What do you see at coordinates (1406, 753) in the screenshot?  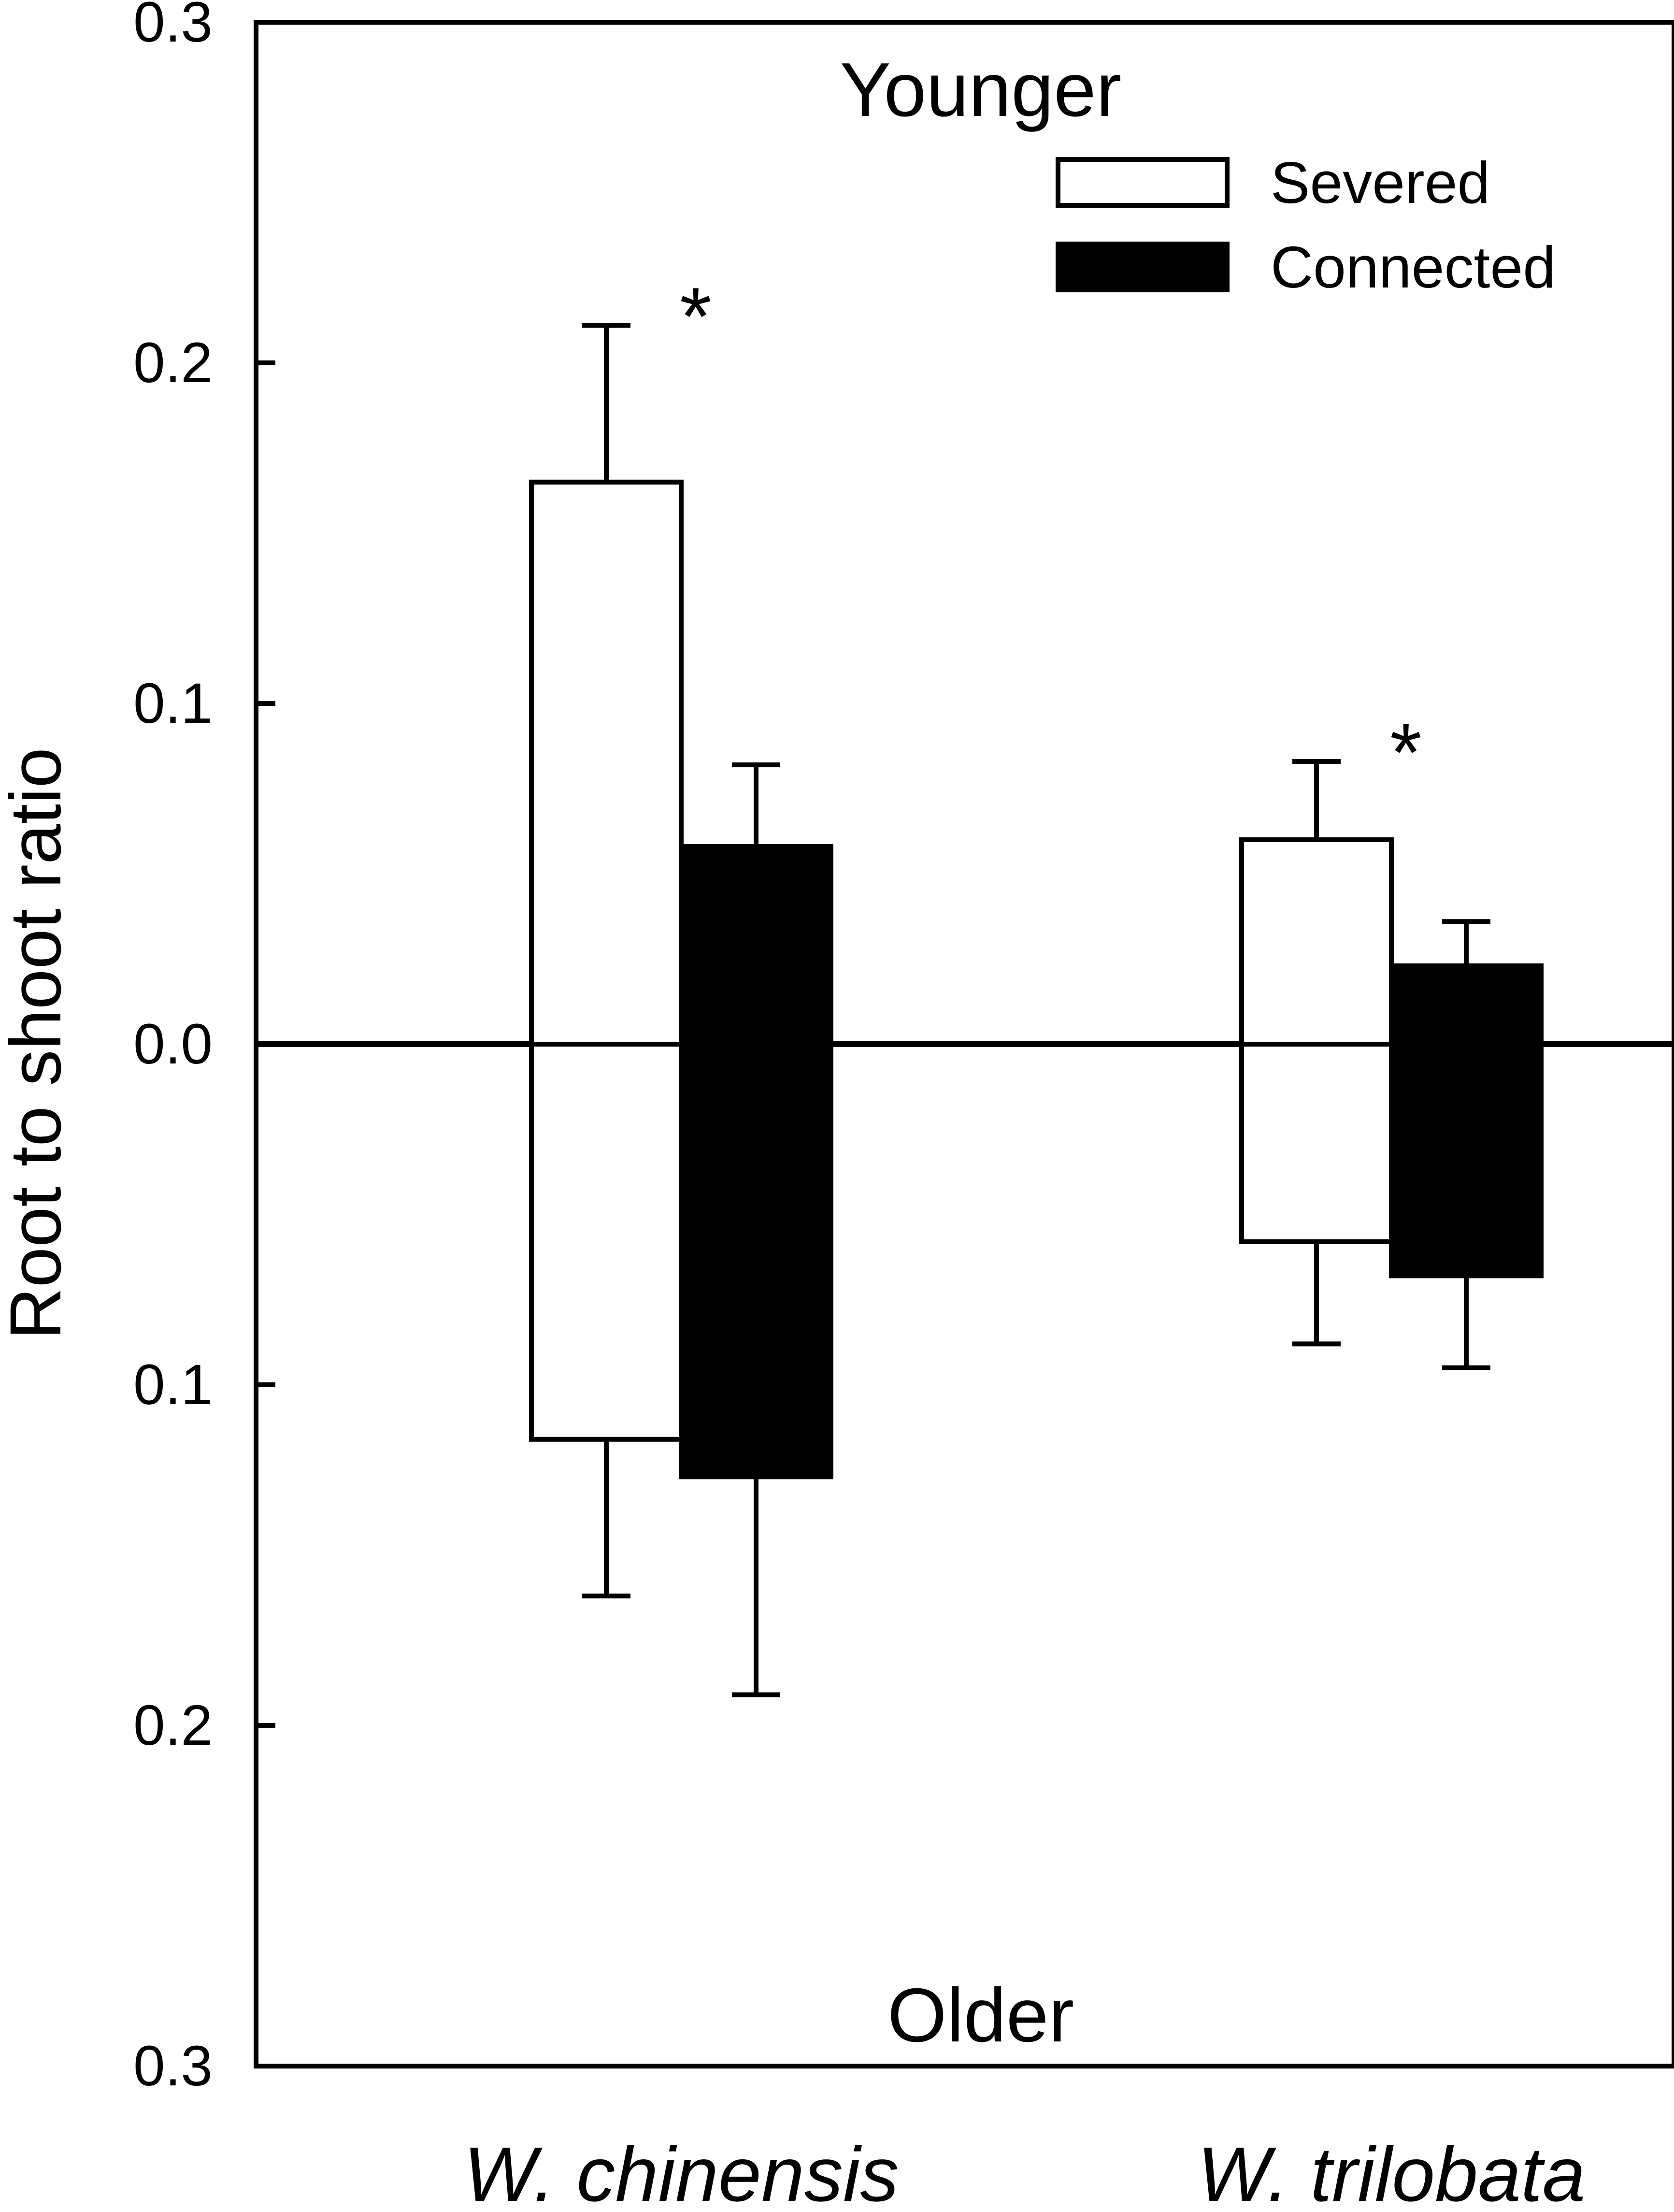 I see `significance-star-w-trilobata: *` at bounding box center [1406, 753].